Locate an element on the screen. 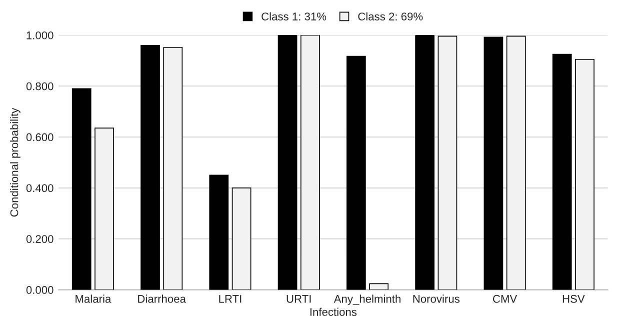 Image resolution: width=617 pixels, height=335 pixels. x-tick-label: URTI is located at coordinates (298, 299).